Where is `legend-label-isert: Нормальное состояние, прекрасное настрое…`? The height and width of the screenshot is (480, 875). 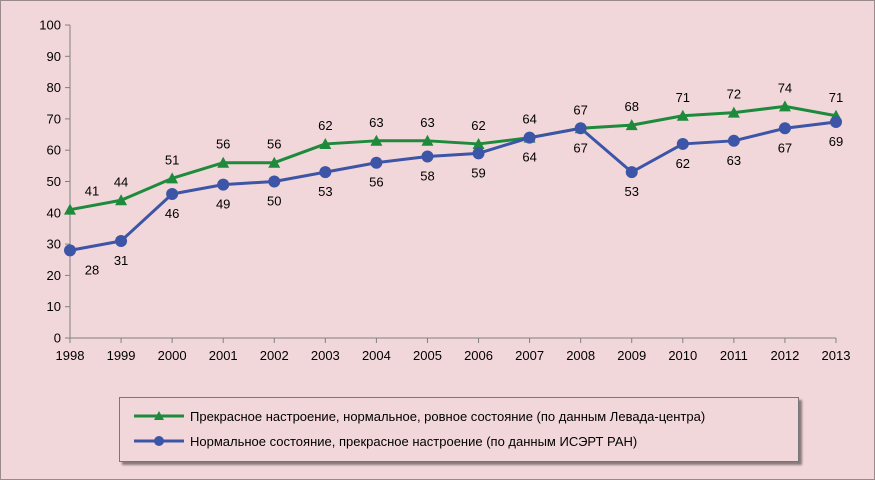 legend-label-isert: Нормальное состояние, прекрасное настрое… is located at coordinates (414, 441).